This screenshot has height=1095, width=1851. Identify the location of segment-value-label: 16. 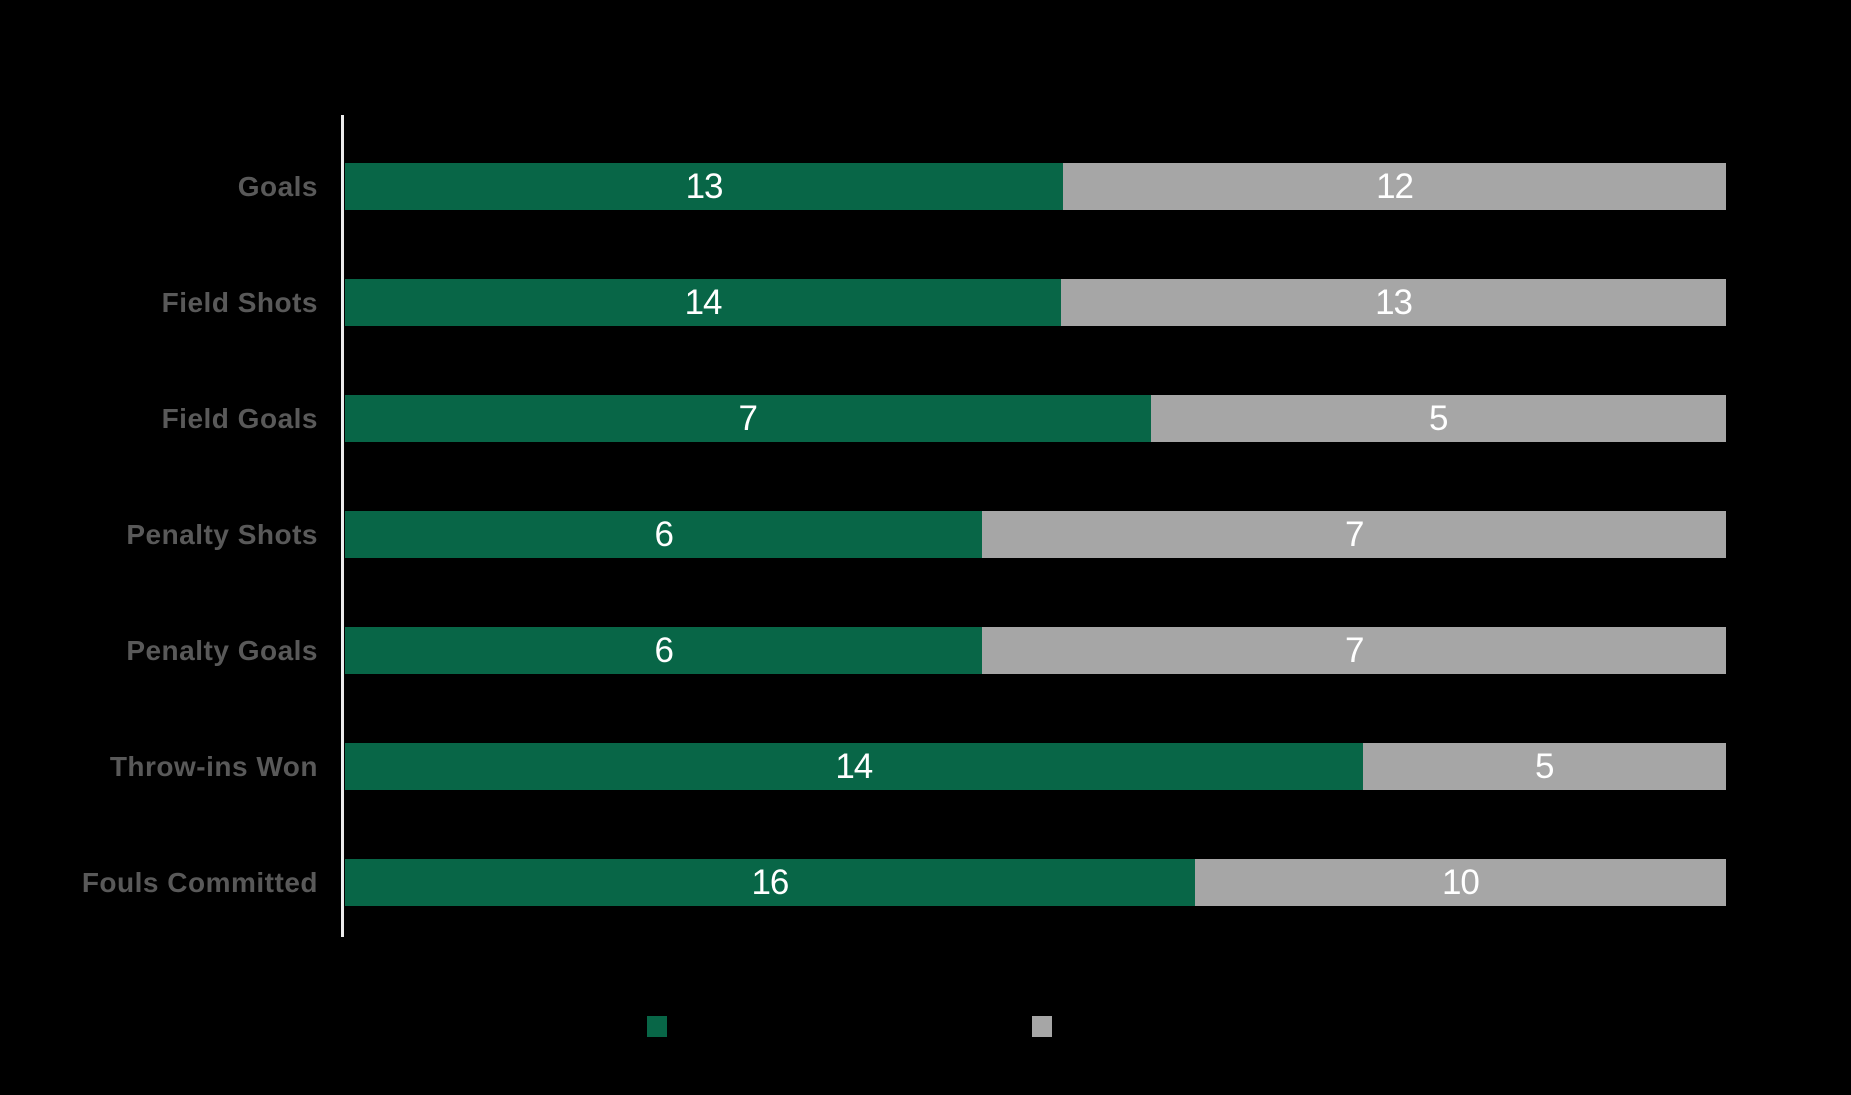
(770, 882).